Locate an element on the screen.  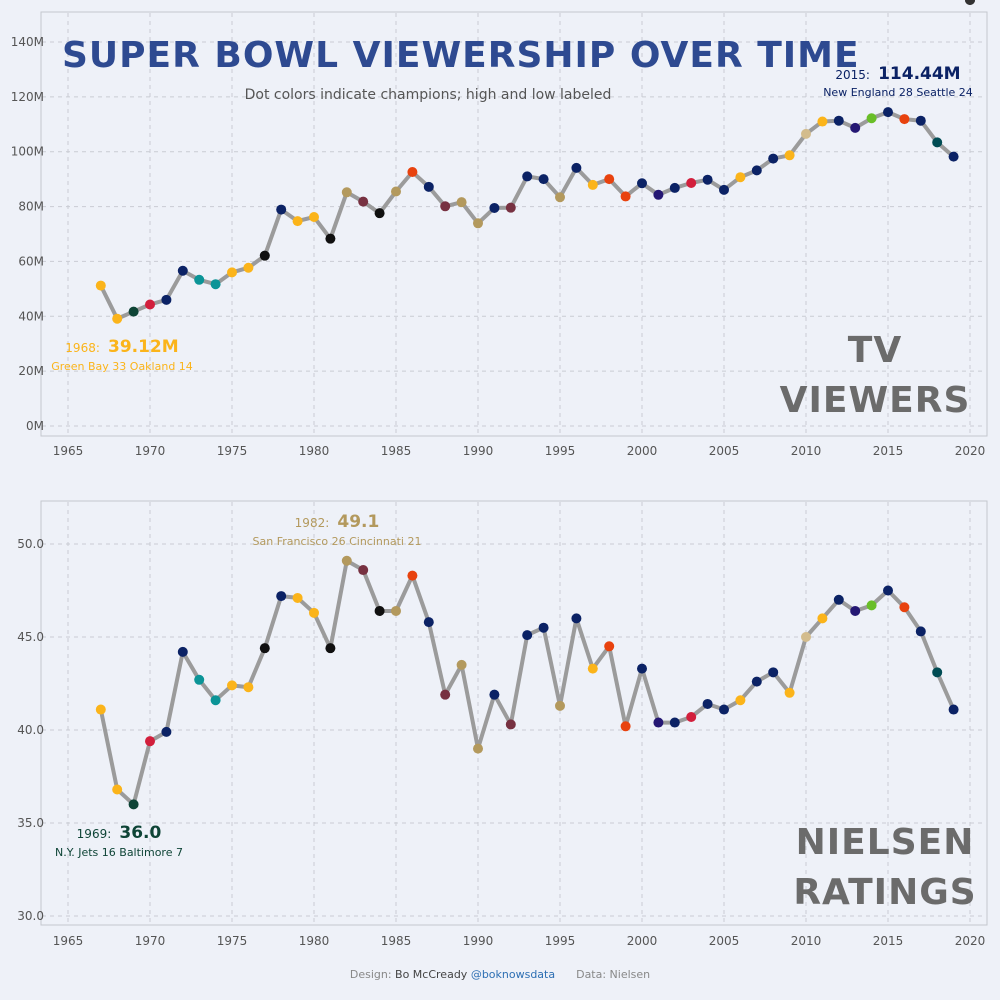
viewers-point-2011 is located at coordinates (822, 121).